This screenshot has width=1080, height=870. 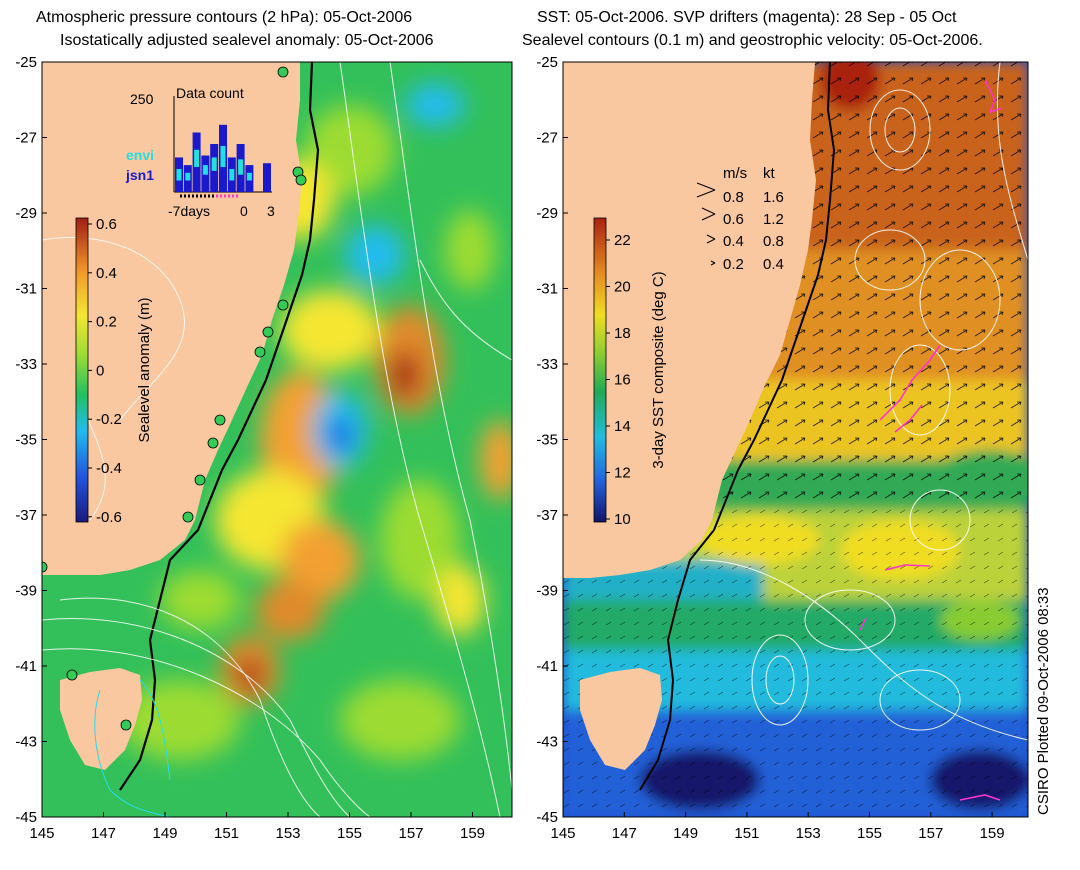 I want to click on velocity-legend-header-kt: kt, so click(x=769, y=173).